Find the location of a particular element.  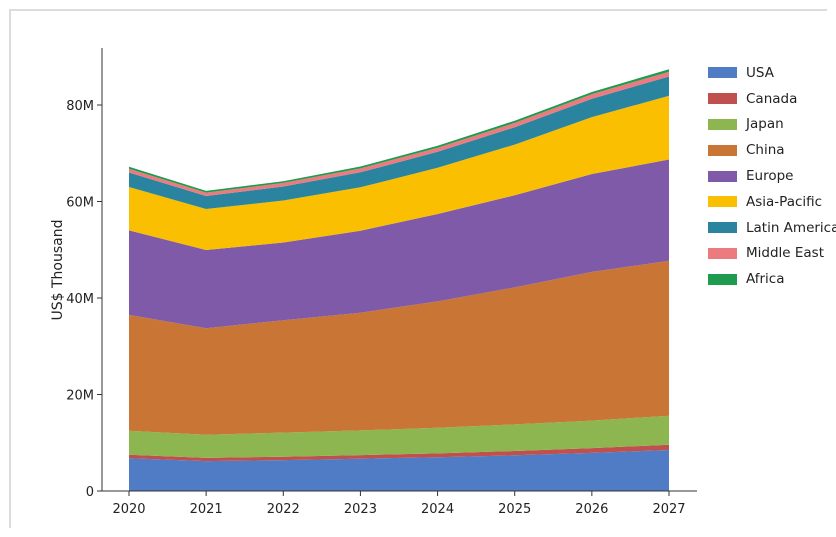

legend-item: USA is located at coordinates (772, 73).